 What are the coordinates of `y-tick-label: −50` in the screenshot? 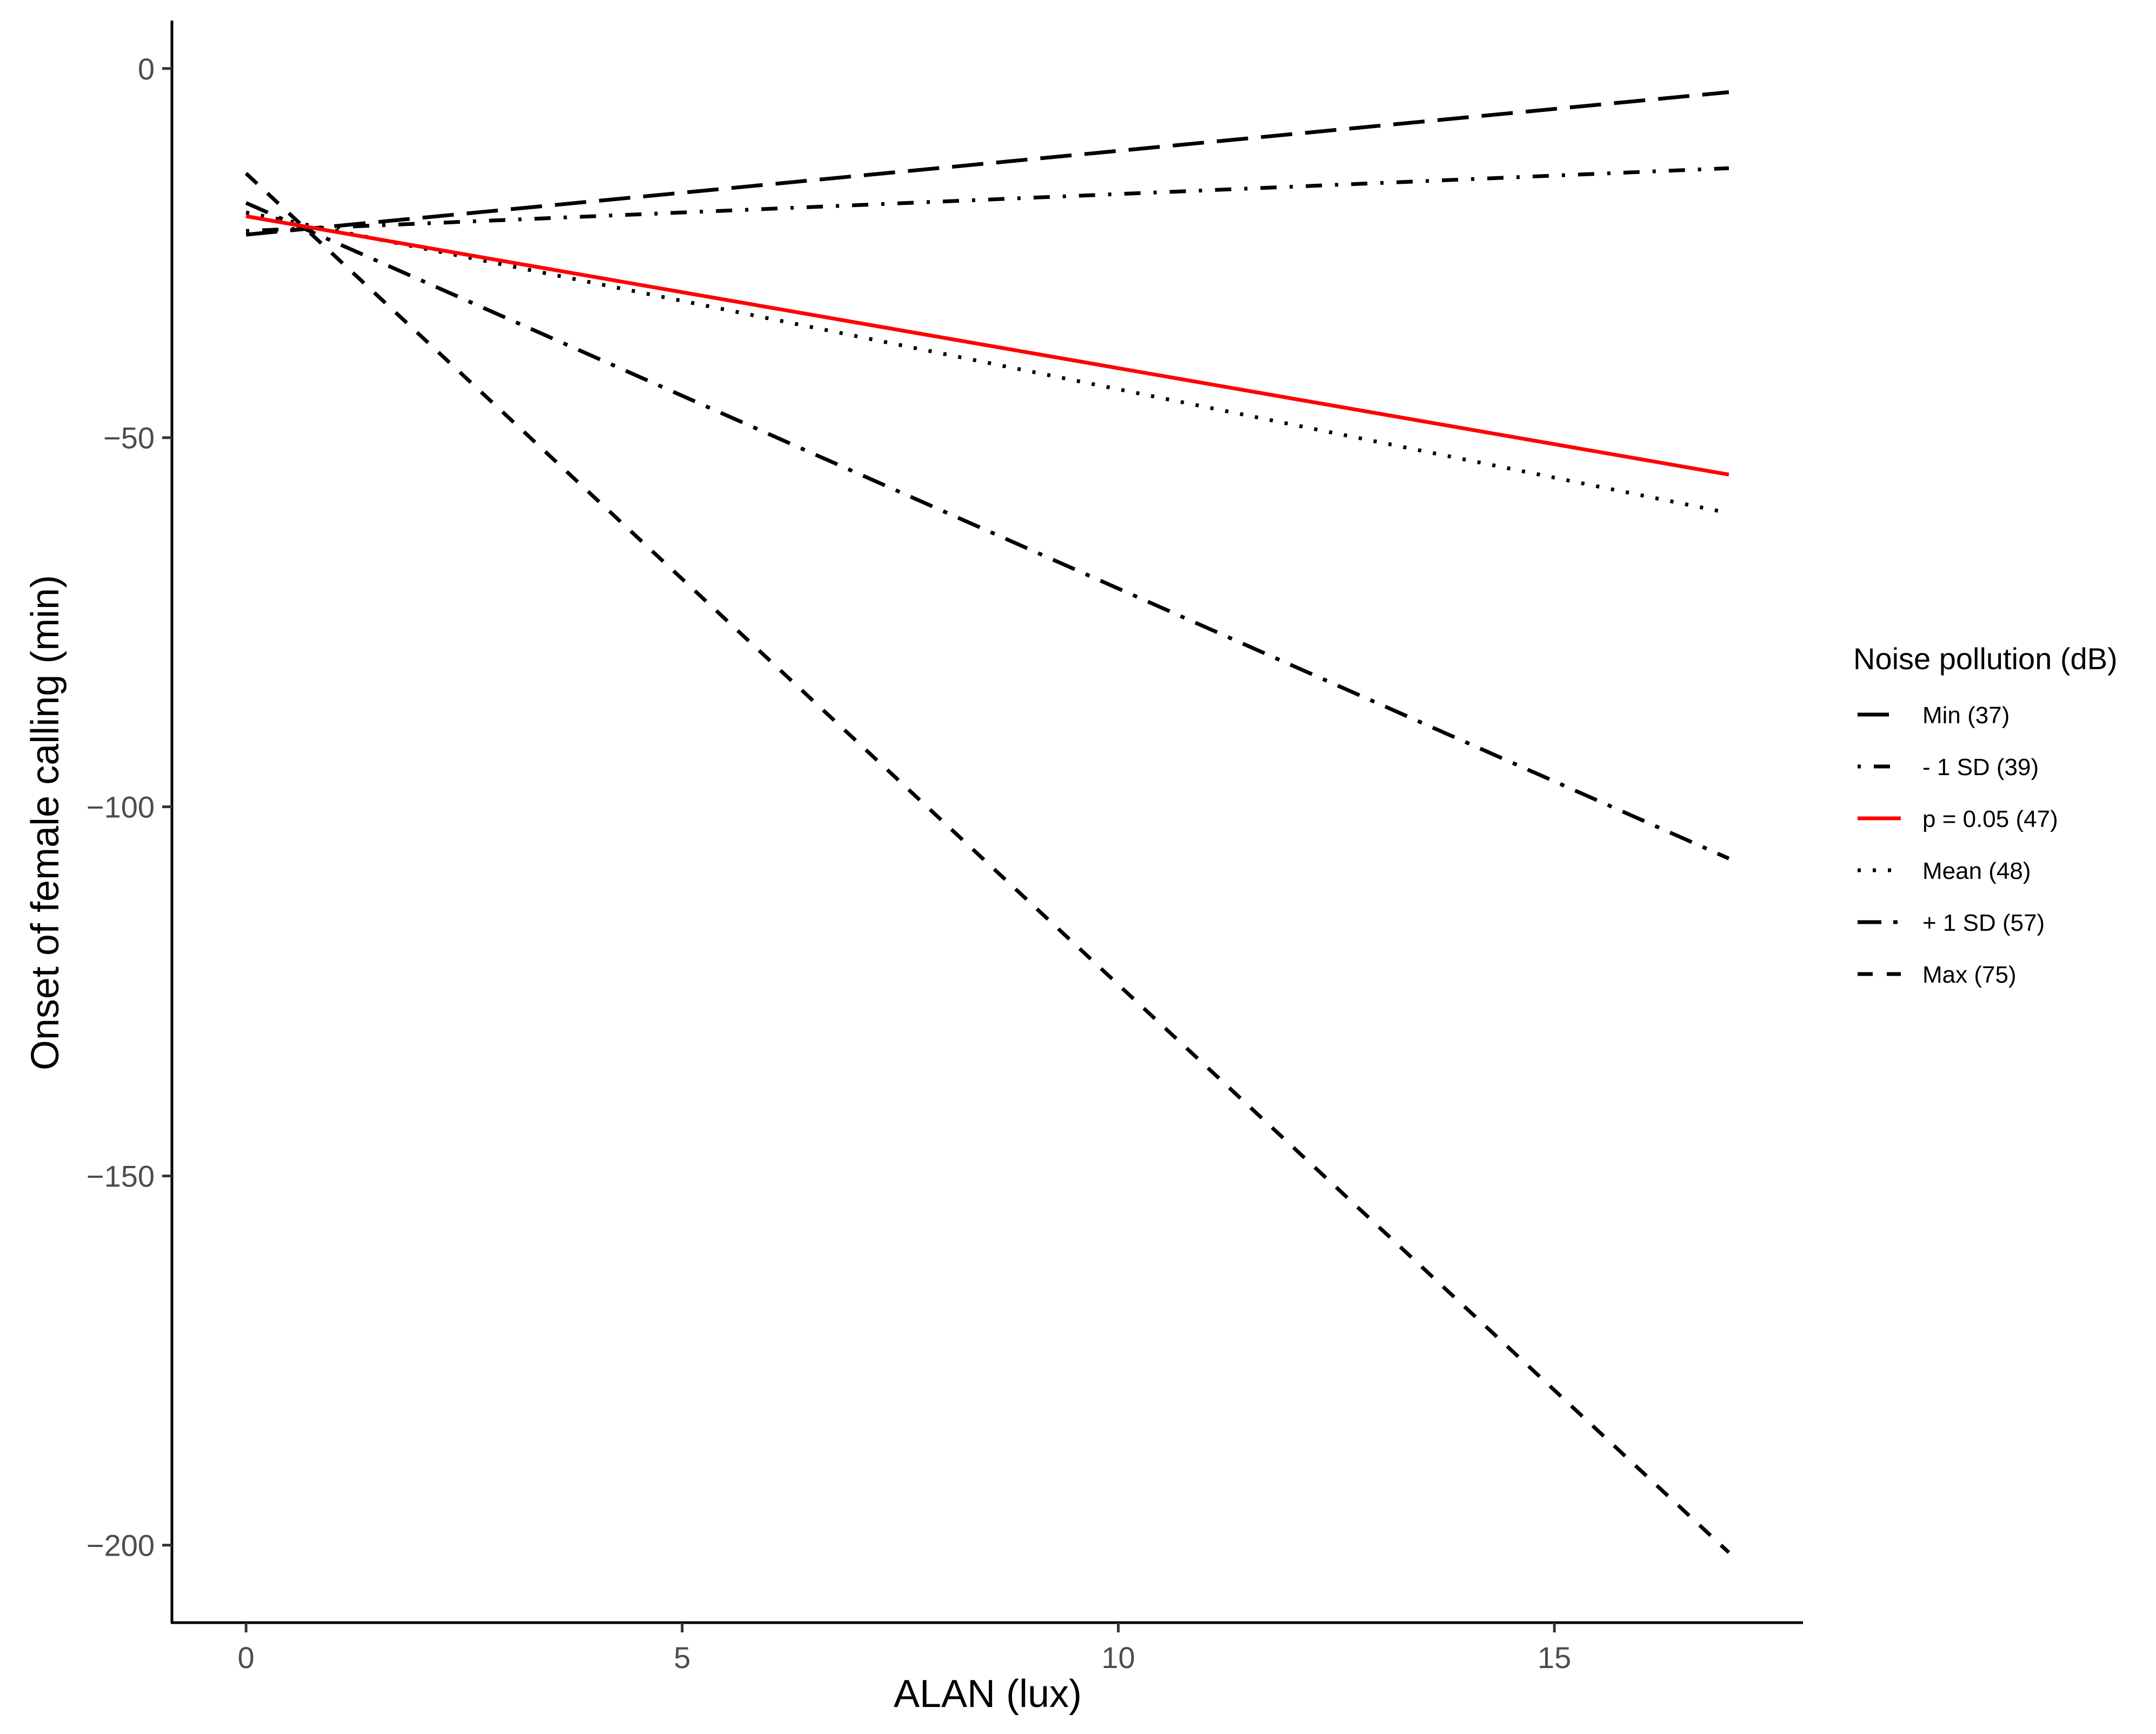 It's located at (129, 438).